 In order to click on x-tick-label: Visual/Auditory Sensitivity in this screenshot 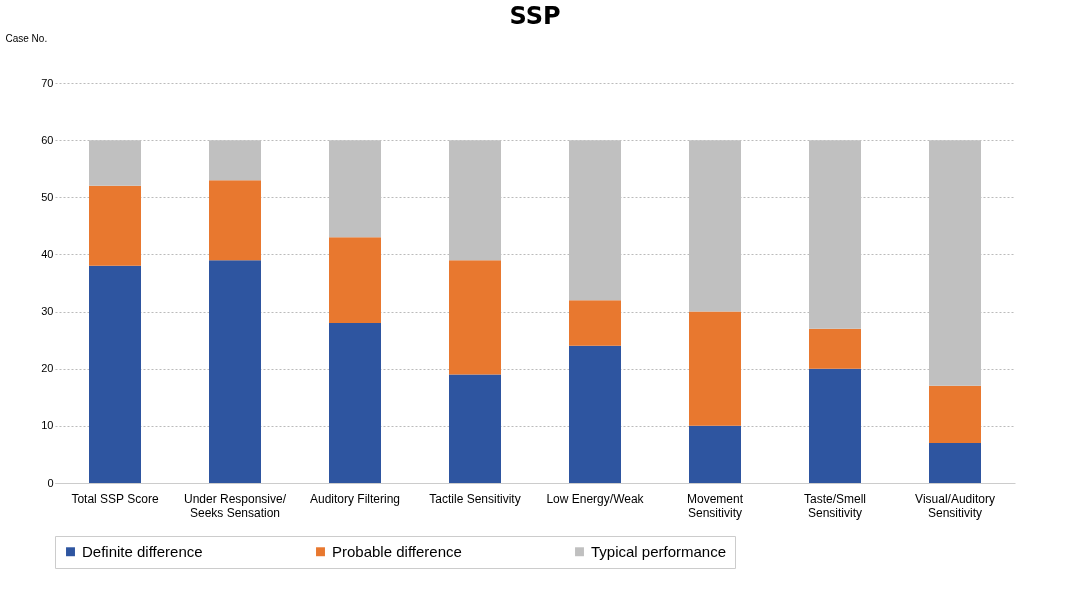, I will do `click(955, 505)`.